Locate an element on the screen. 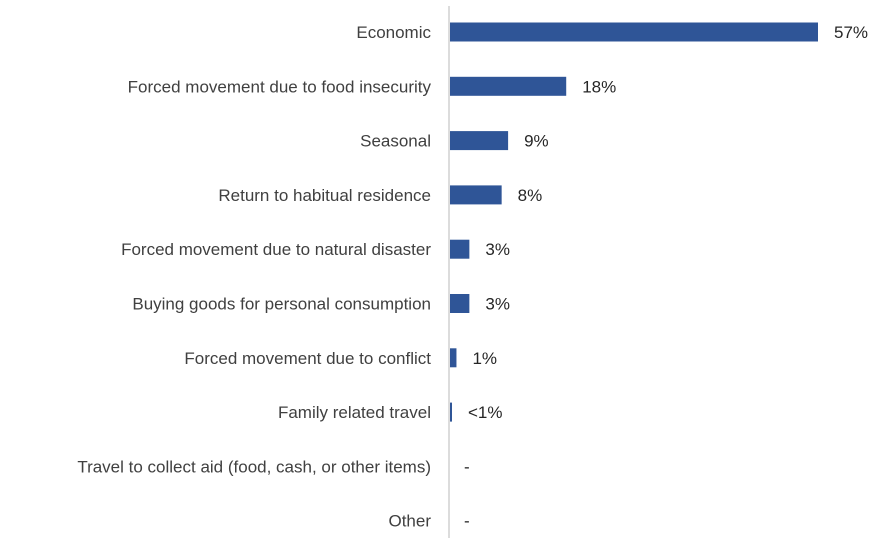 Image resolution: width=877 pixels, height=542 pixels. value-label-forced-movement-due-to-food-insecurity: 18% is located at coordinates (599, 86).